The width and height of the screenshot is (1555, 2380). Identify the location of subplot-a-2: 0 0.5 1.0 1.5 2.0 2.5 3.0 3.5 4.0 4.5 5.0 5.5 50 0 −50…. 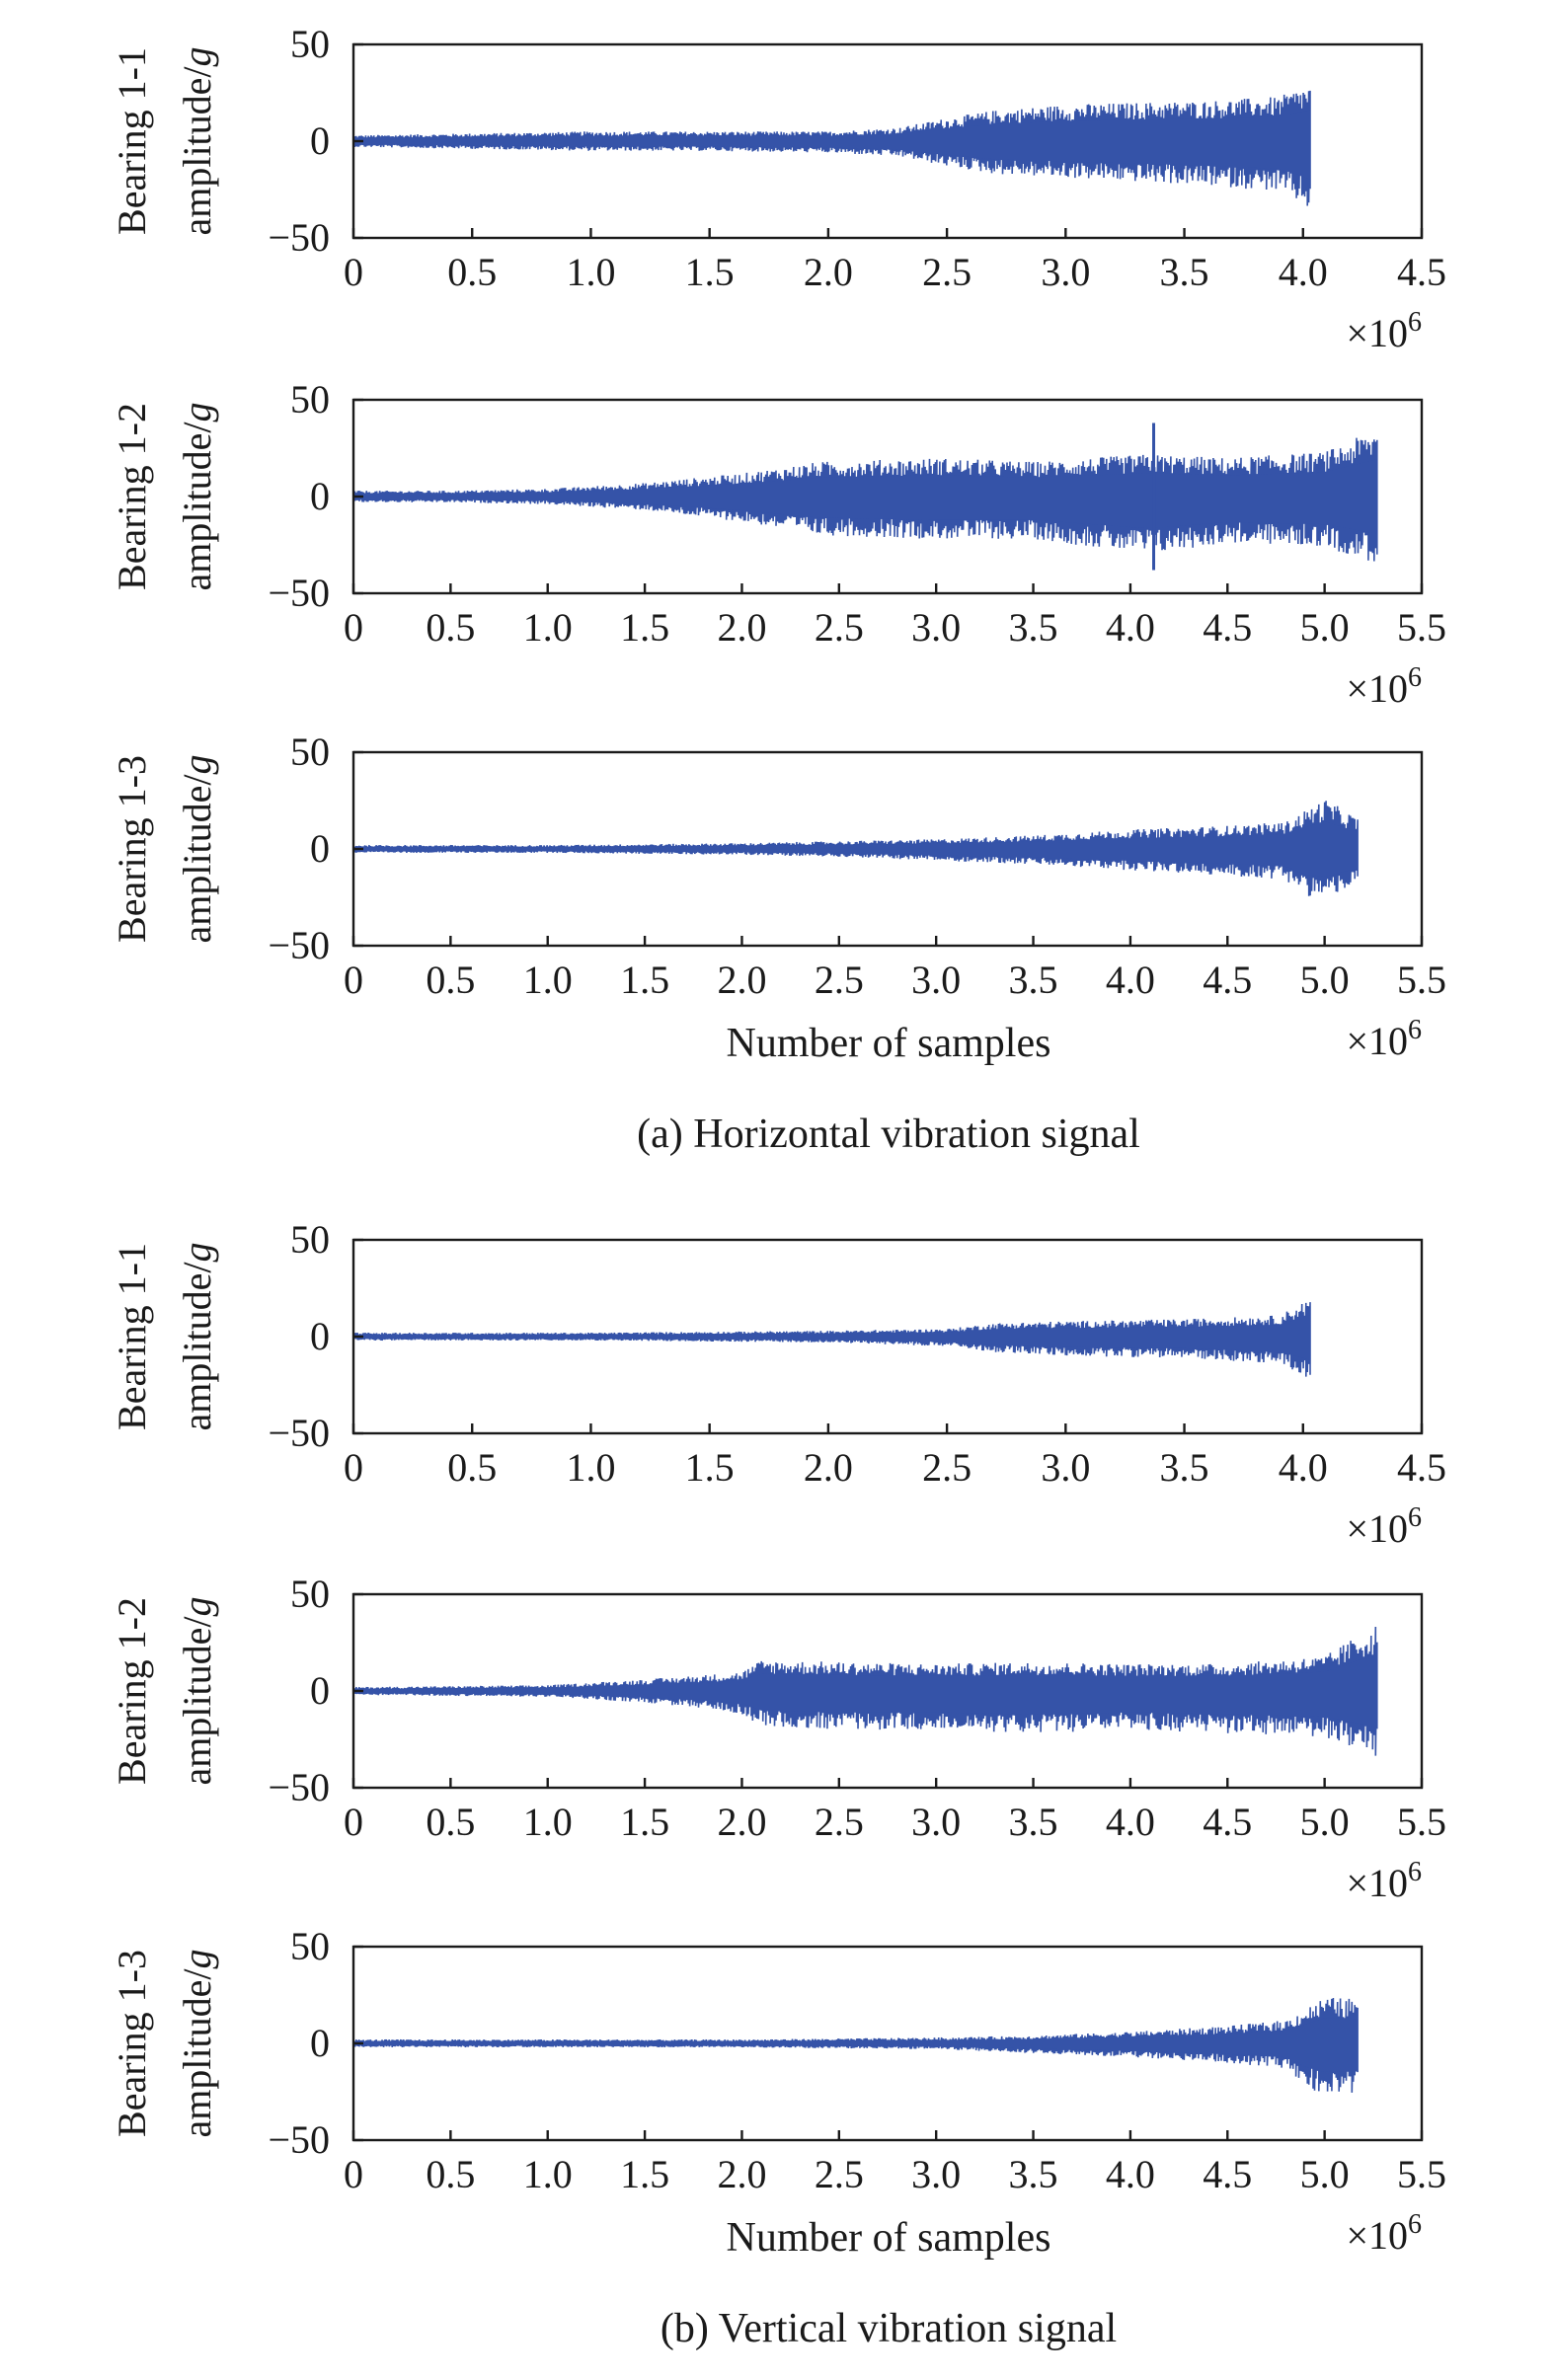
(778, 544).